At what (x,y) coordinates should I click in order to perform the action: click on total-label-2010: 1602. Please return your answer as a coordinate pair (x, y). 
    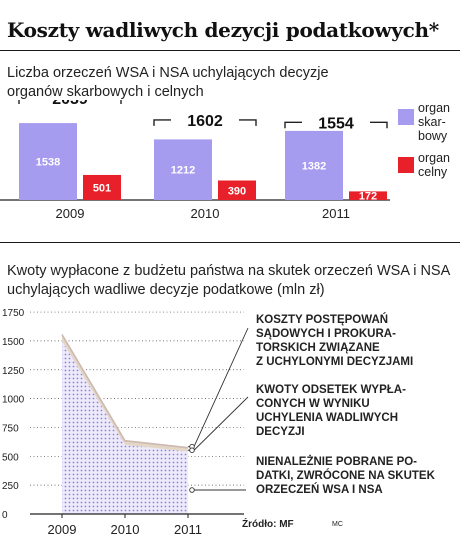
    Looking at the image, I should click on (205, 121).